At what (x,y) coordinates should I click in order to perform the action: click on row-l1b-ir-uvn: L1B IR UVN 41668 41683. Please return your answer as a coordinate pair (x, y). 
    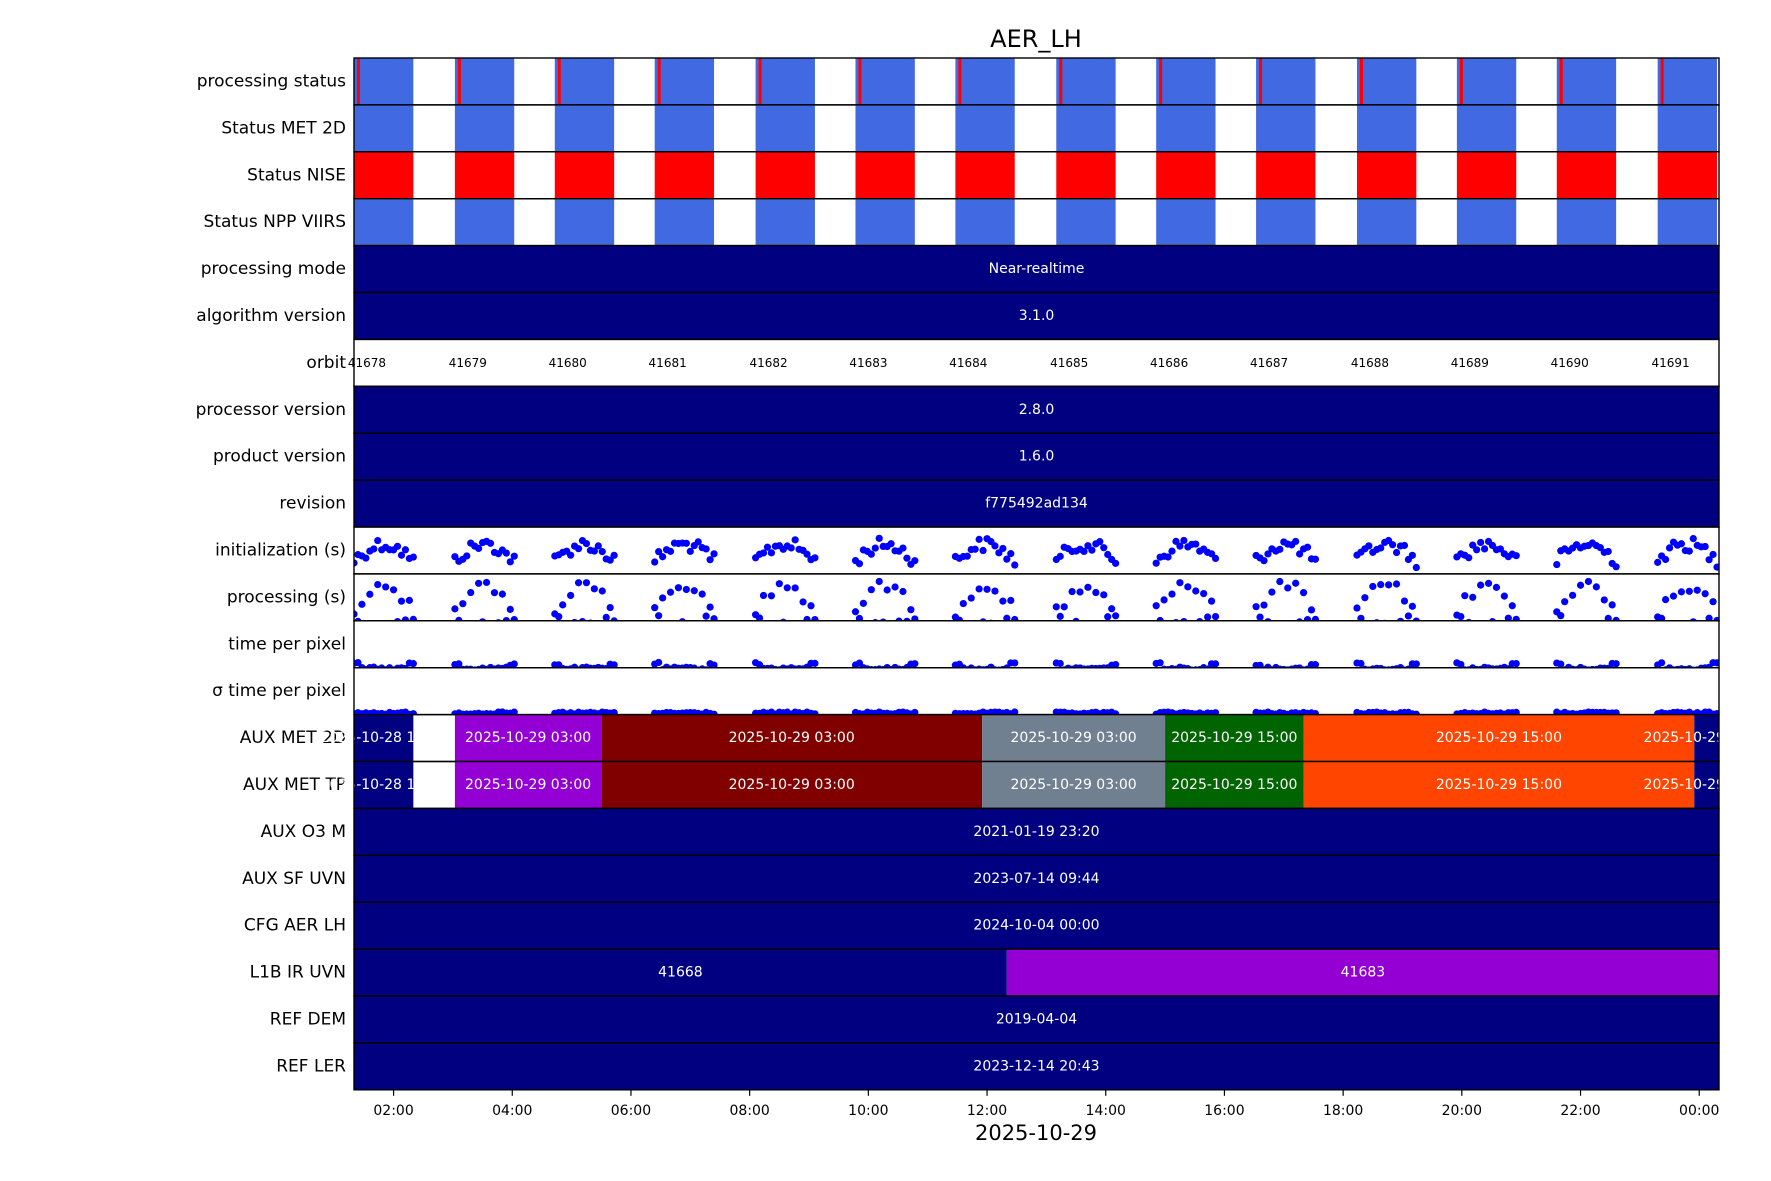
    Looking at the image, I should click on (985, 972).